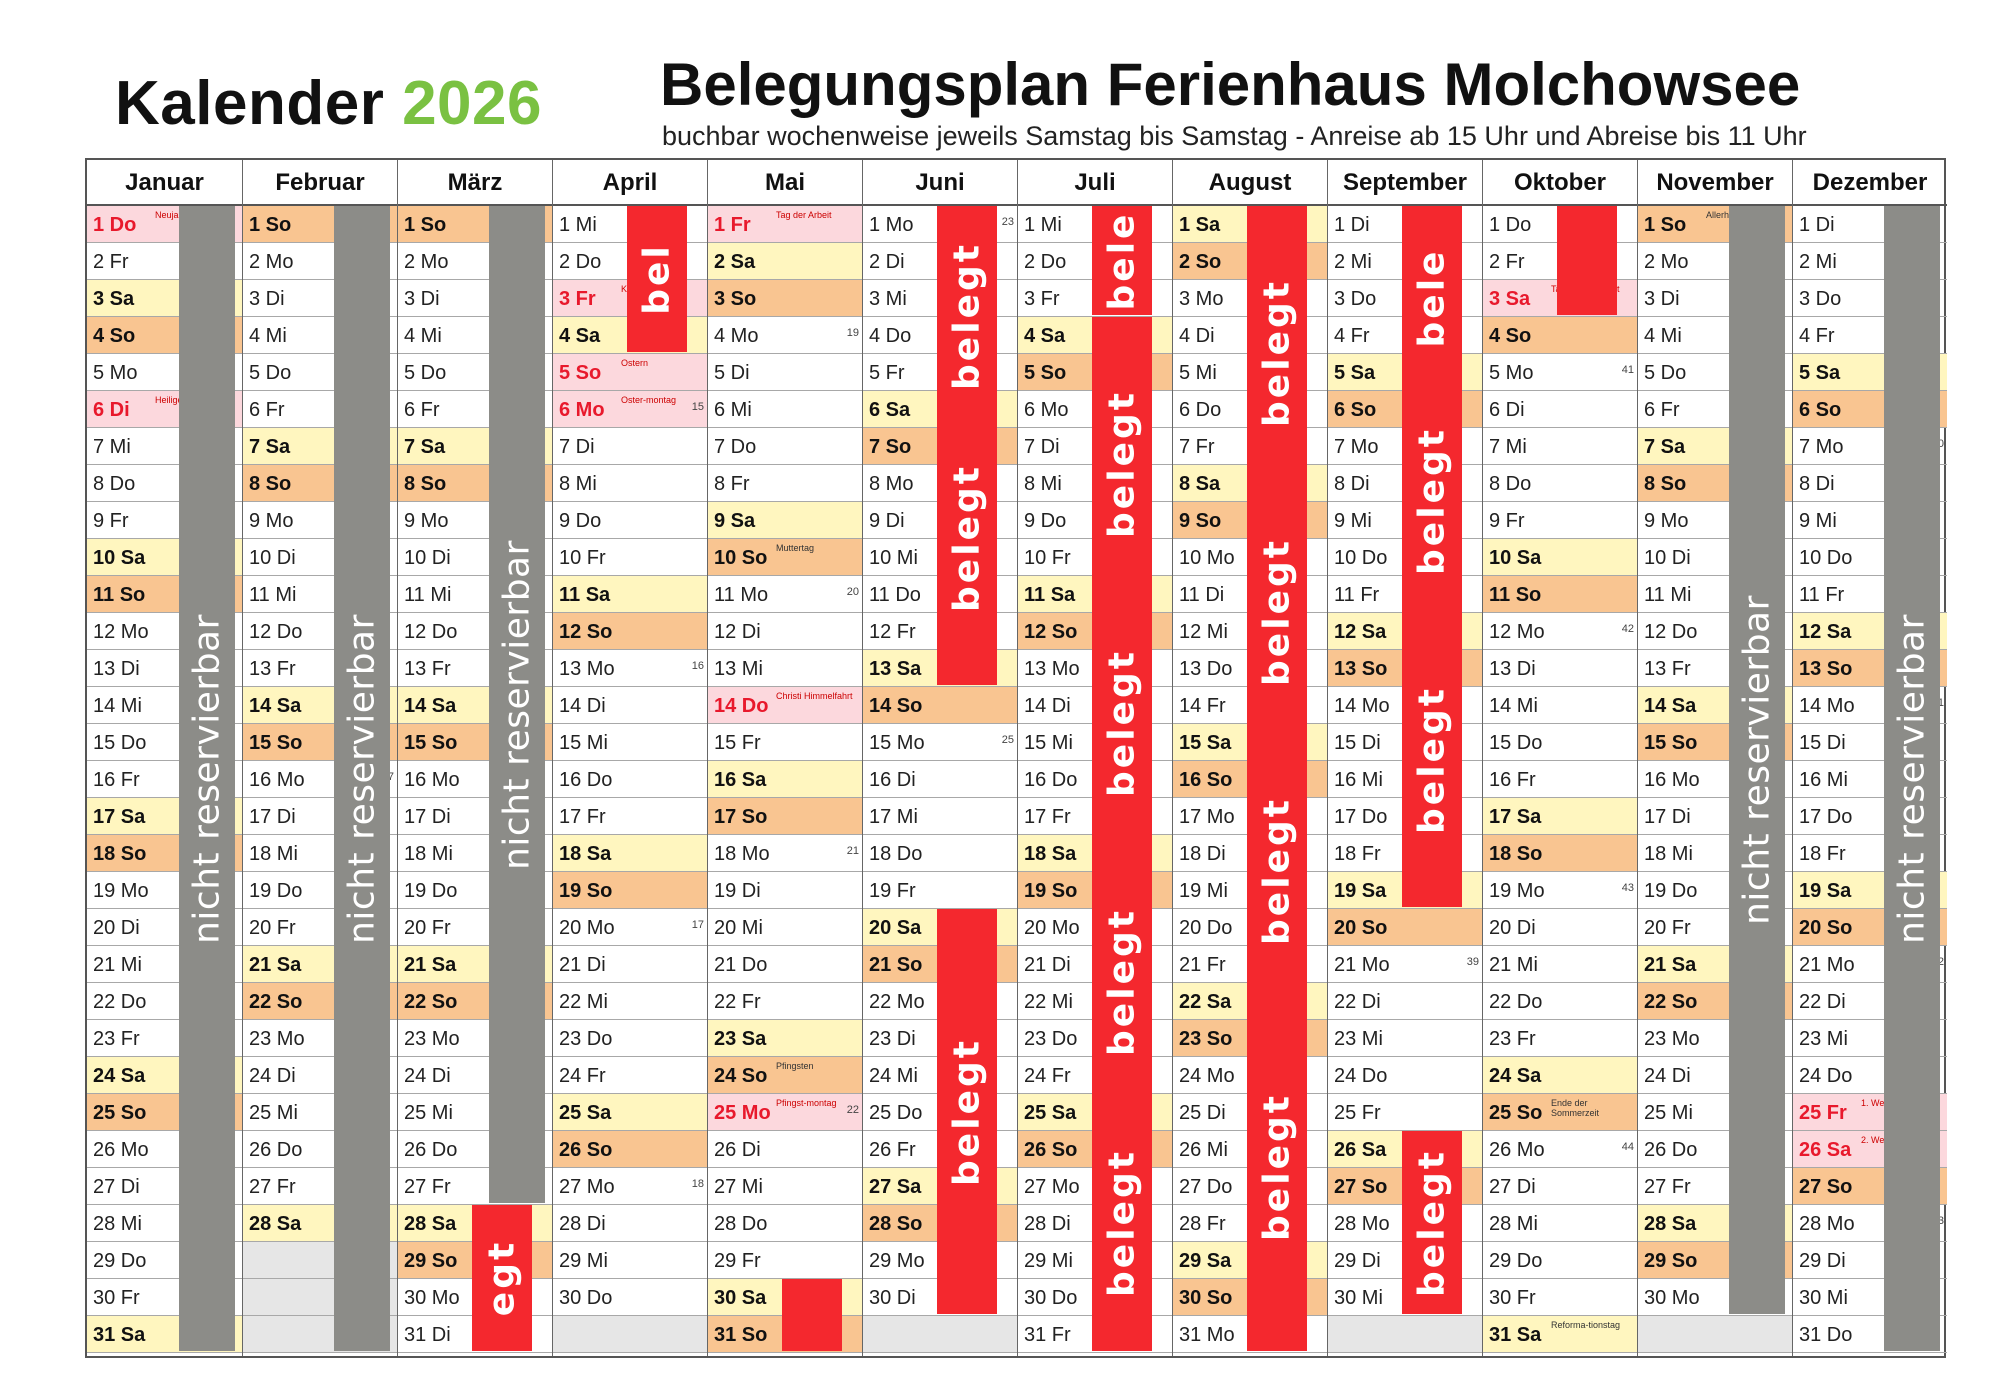 The height and width of the screenshot is (1400, 2000). Describe the element at coordinates (785, 409) in the screenshot. I see `day-cell: 6 Mi` at that location.